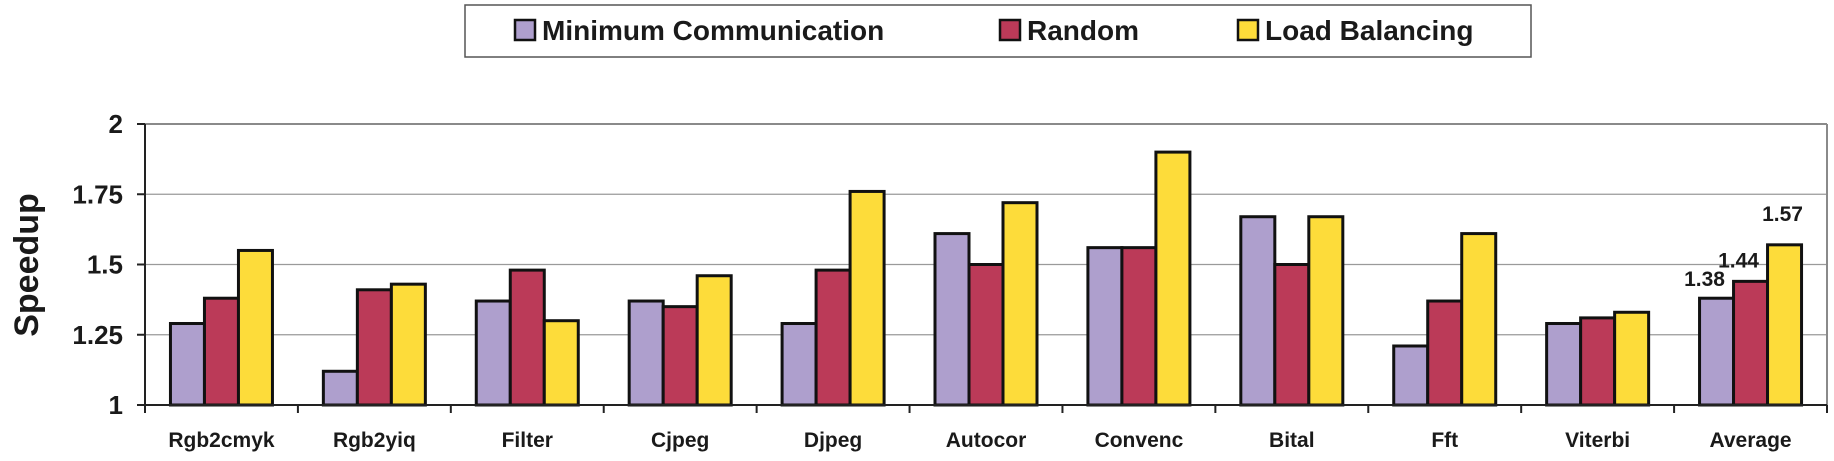 Image resolution: width=1834 pixels, height=461 pixels. Describe the element at coordinates (97, 194) in the screenshot. I see `y-tick-label: 1.75` at that location.